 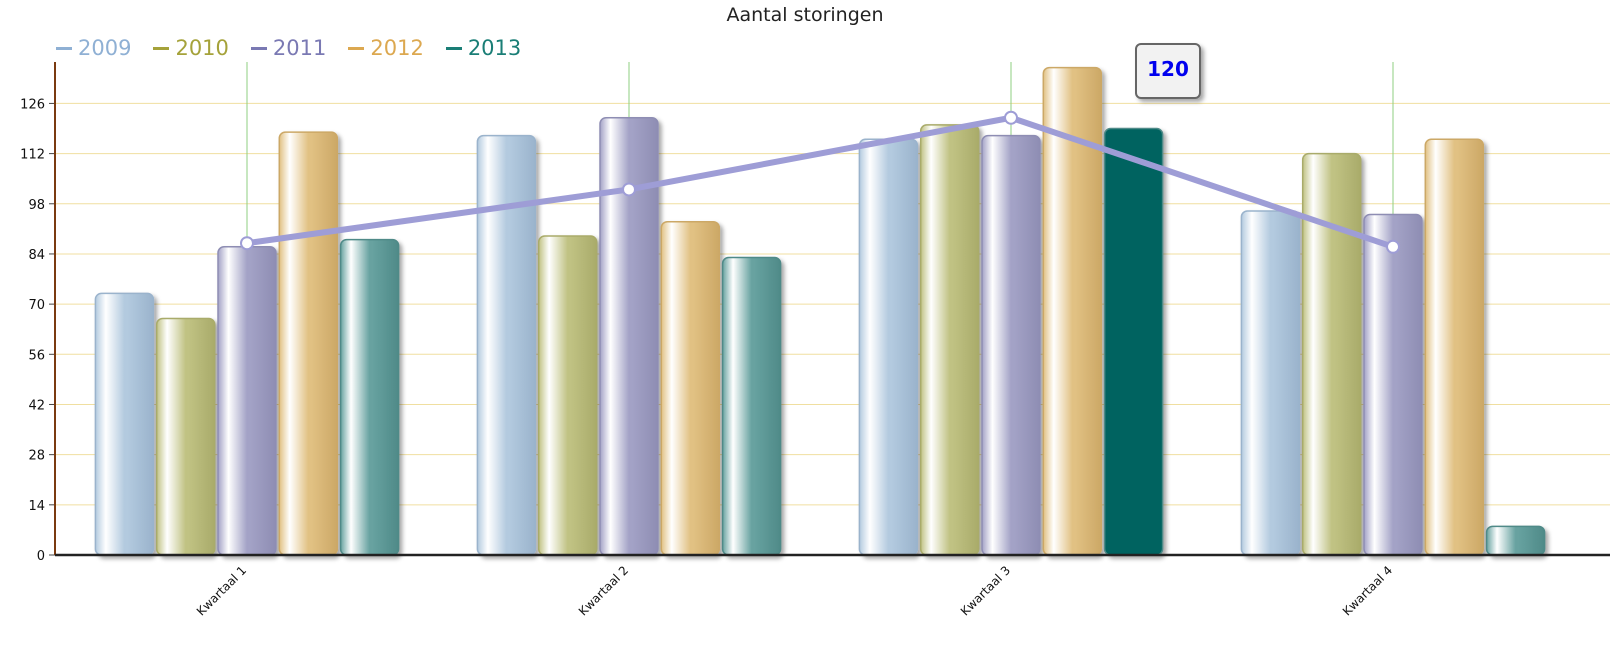 What do you see at coordinates (603, 590) in the screenshot?
I see `x-tick-label: Kwartaal 2` at bounding box center [603, 590].